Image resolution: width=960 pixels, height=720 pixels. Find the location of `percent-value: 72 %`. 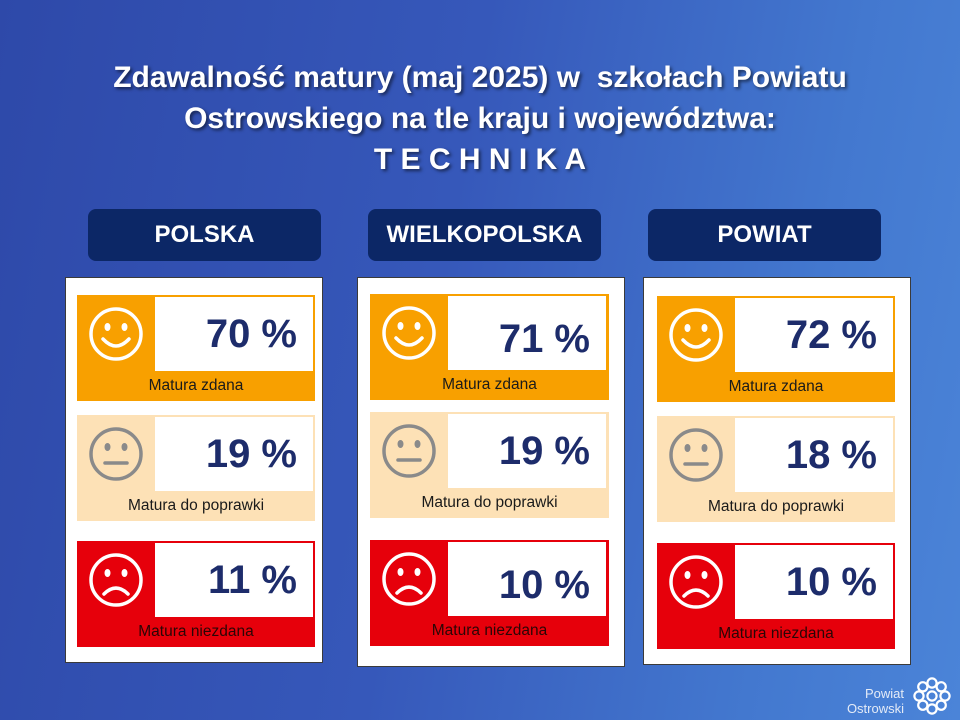

percent-value: 72 % is located at coordinates (814, 335).